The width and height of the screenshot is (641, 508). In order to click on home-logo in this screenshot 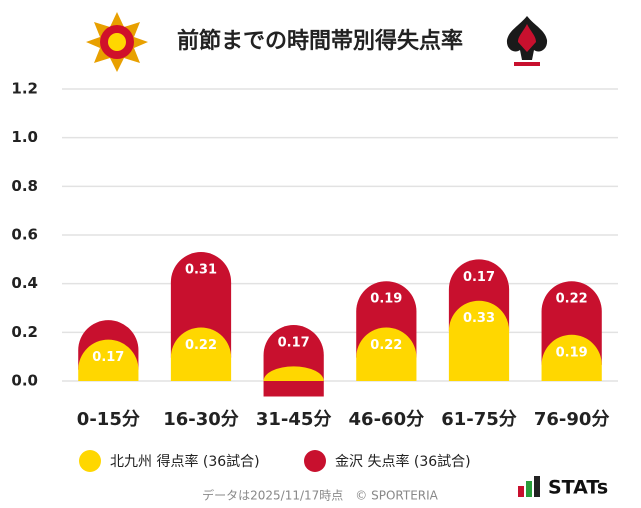, I will do `click(117, 42)`.